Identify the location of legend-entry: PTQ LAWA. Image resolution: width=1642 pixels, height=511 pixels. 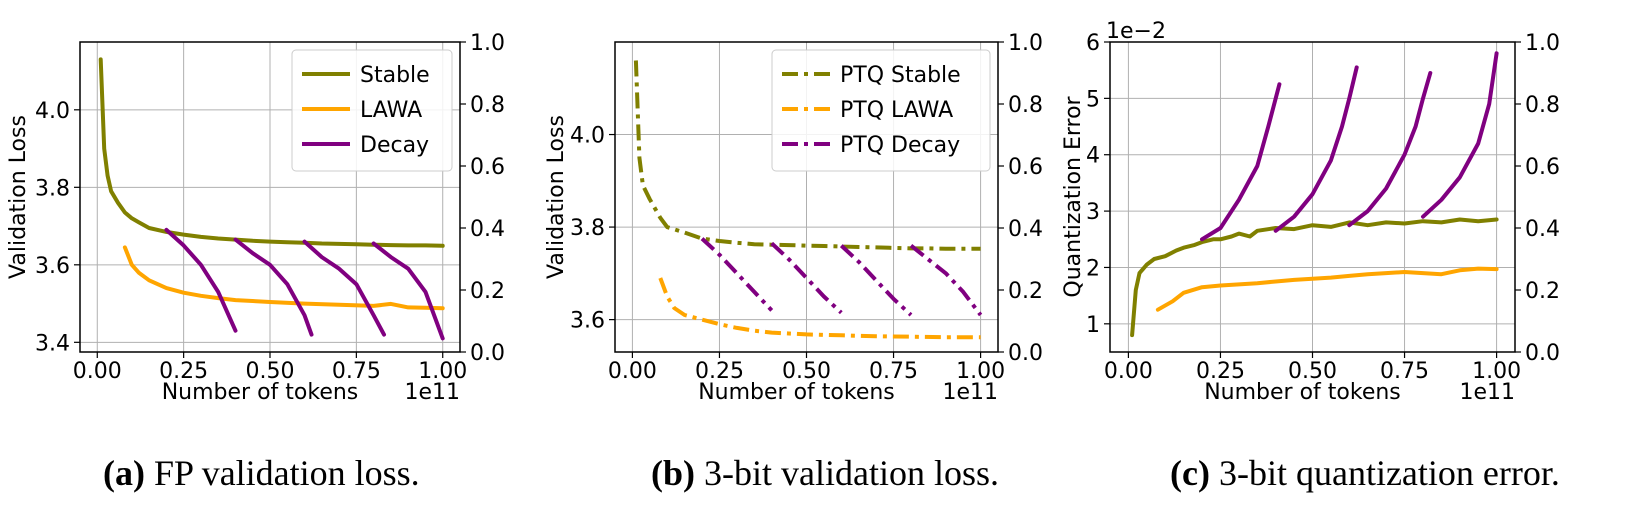
(896, 110).